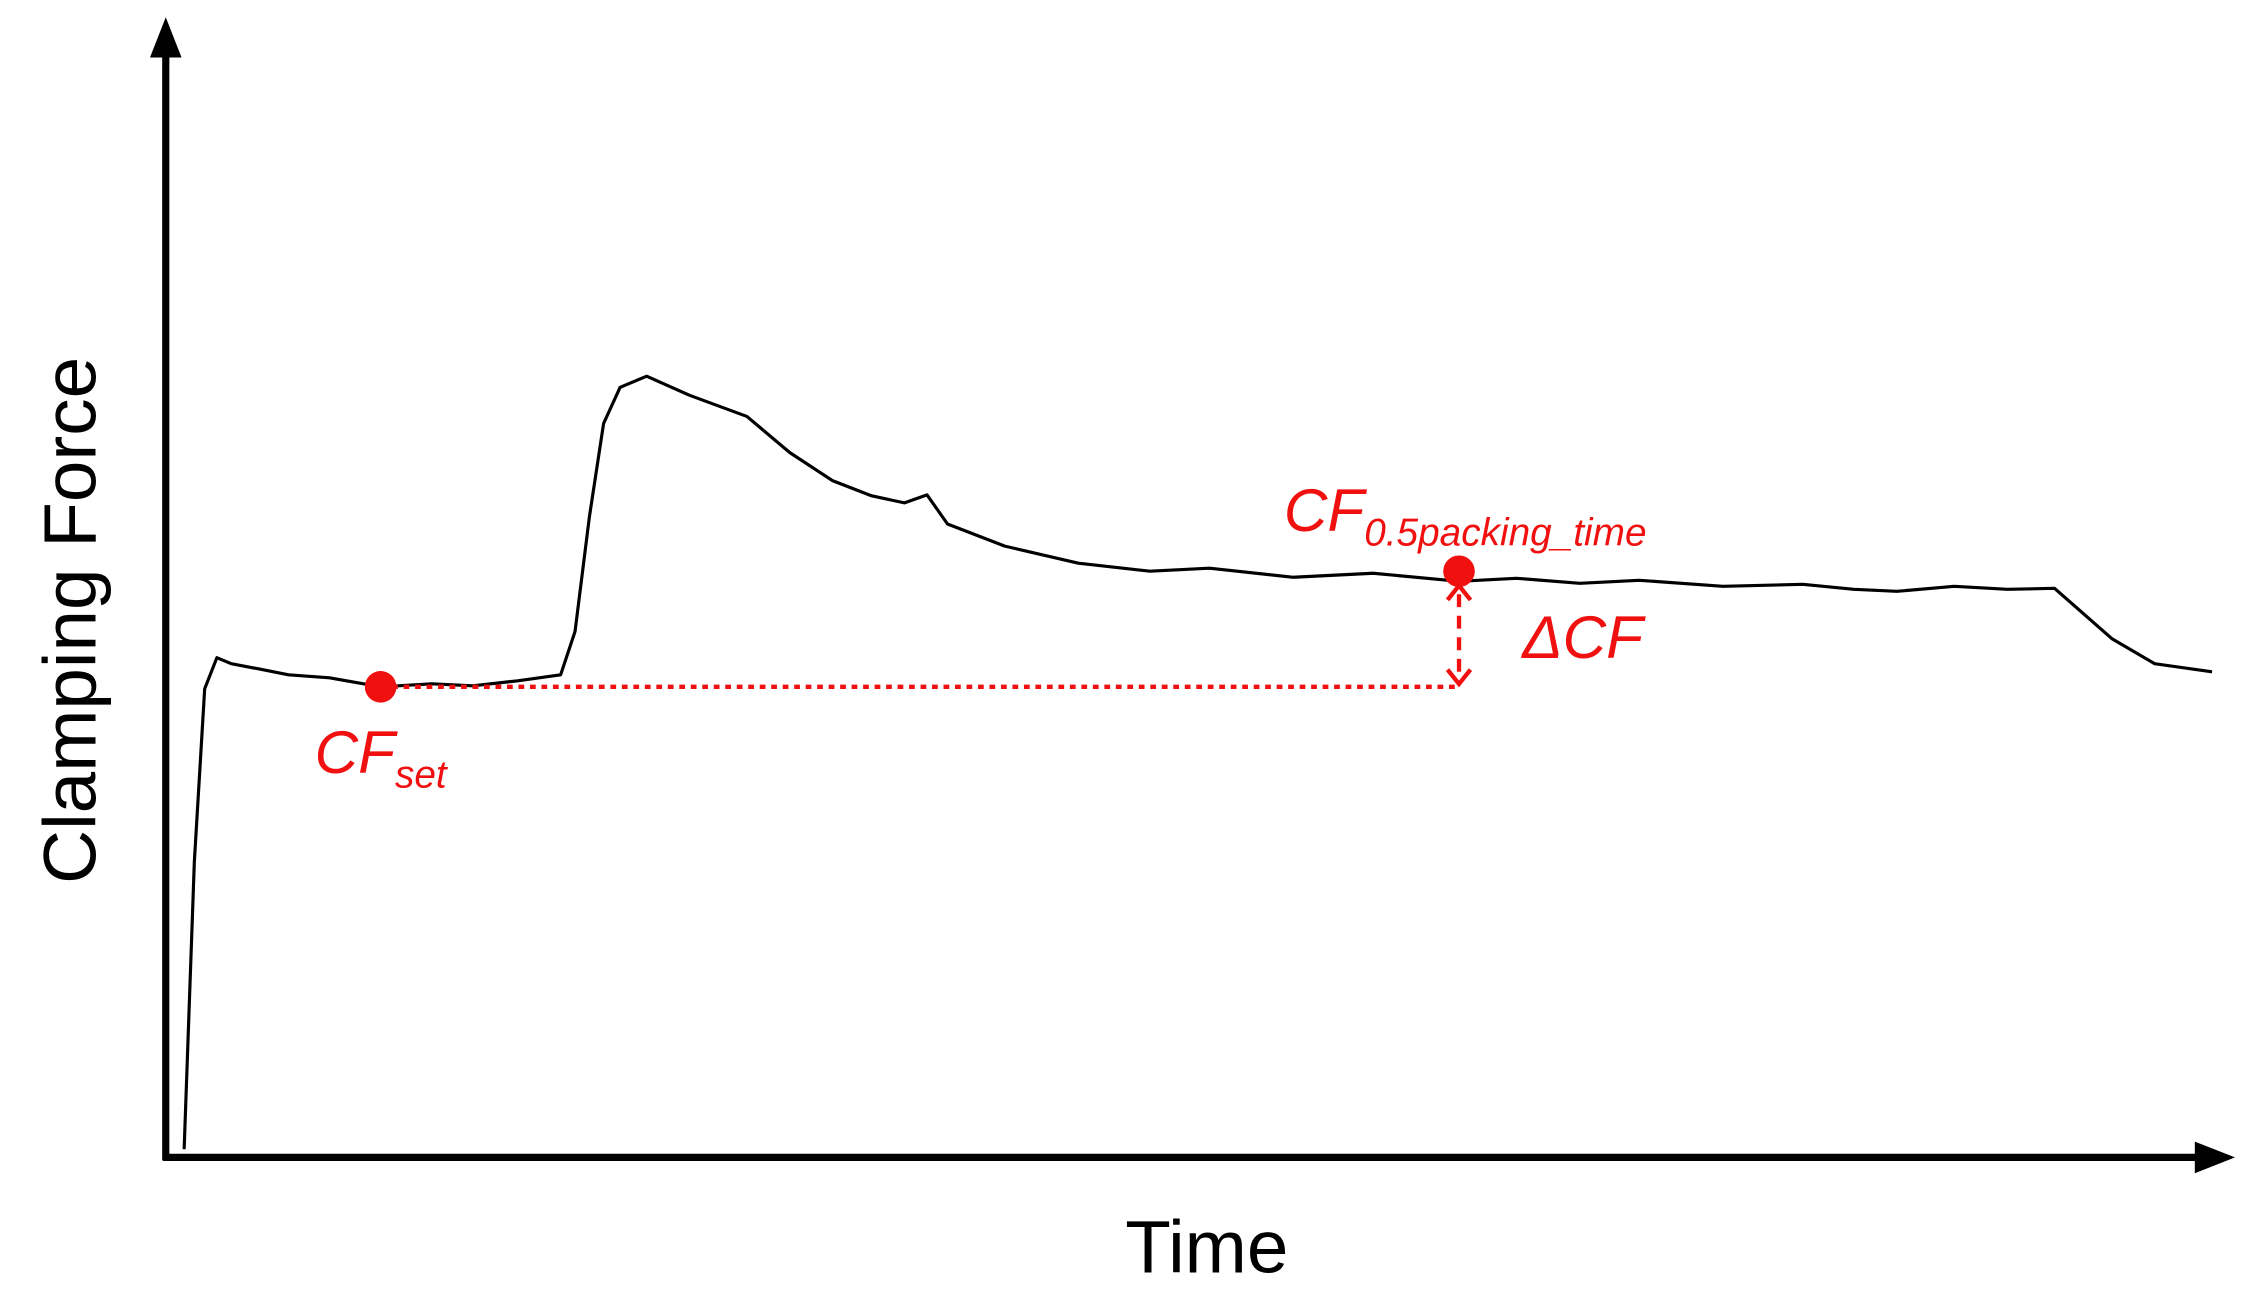 This screenshot has width=2250, height=1301. I want to click on annotation-label: CF0.5packing_time, so click(1465, 515).